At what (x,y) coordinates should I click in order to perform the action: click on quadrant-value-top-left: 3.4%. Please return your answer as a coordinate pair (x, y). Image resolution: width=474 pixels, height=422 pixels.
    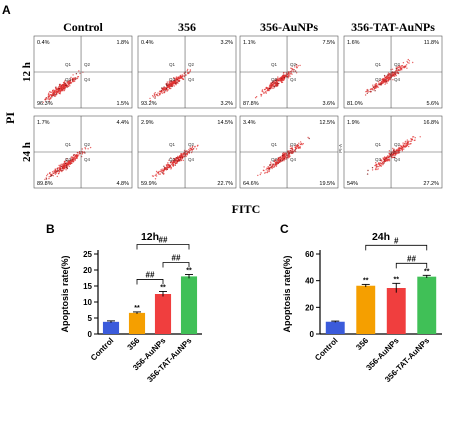
    Looking at the image, I should click on (249, 123).